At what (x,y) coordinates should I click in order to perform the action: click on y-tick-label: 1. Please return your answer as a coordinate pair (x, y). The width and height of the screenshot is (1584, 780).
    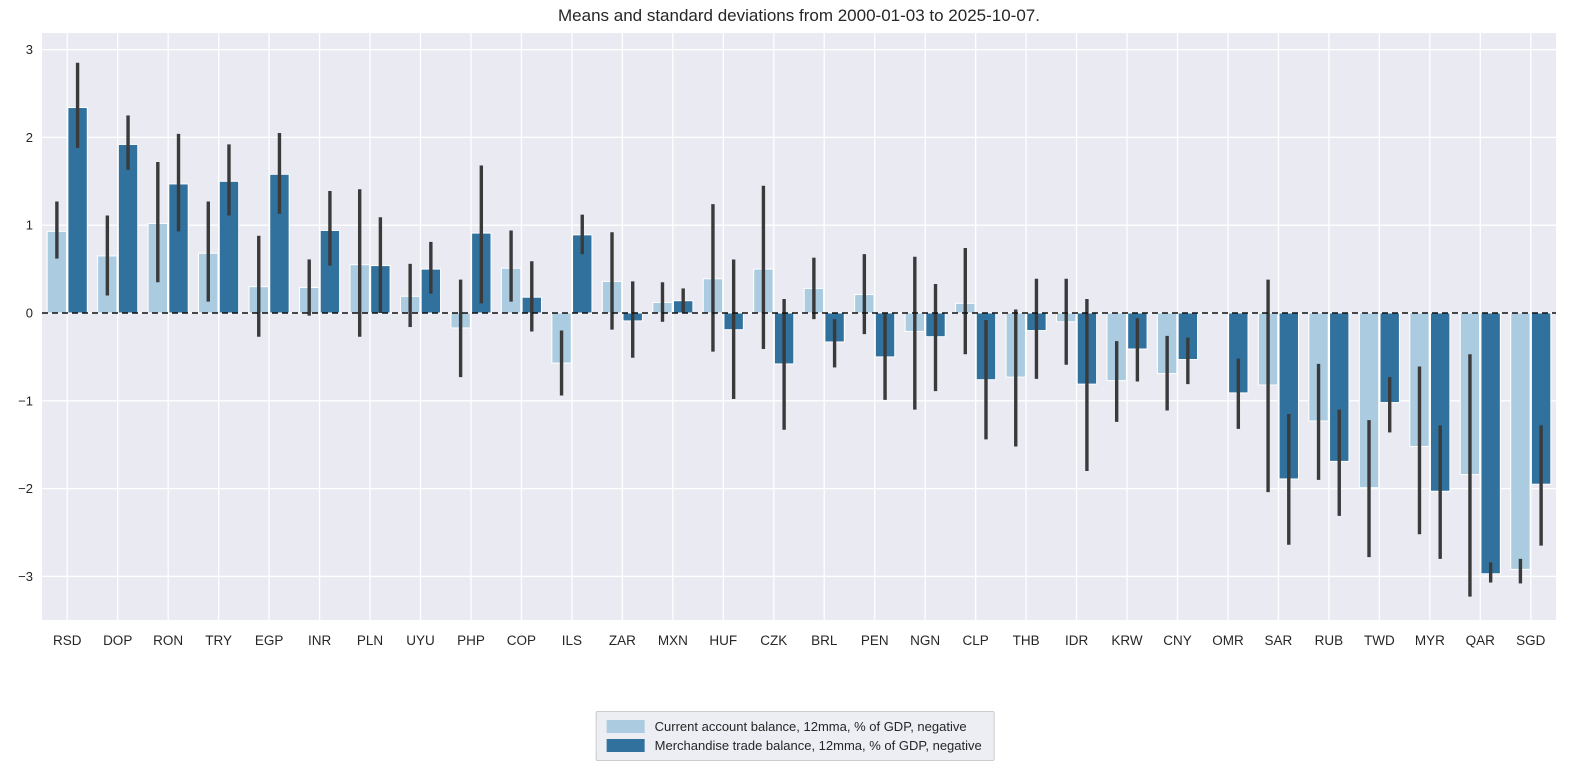
    Looking at the image, I should click on (29, 225).